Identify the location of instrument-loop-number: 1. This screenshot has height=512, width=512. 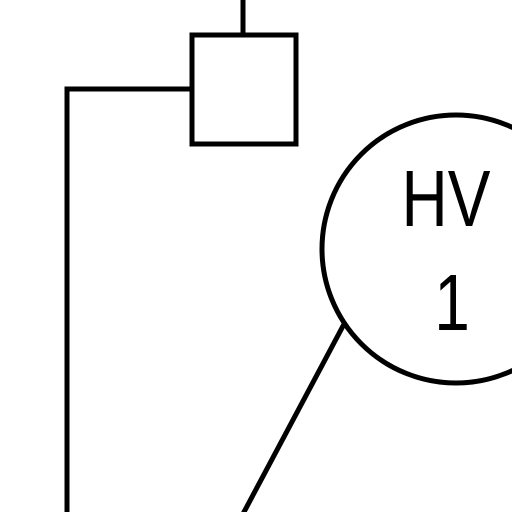
(452, 302).